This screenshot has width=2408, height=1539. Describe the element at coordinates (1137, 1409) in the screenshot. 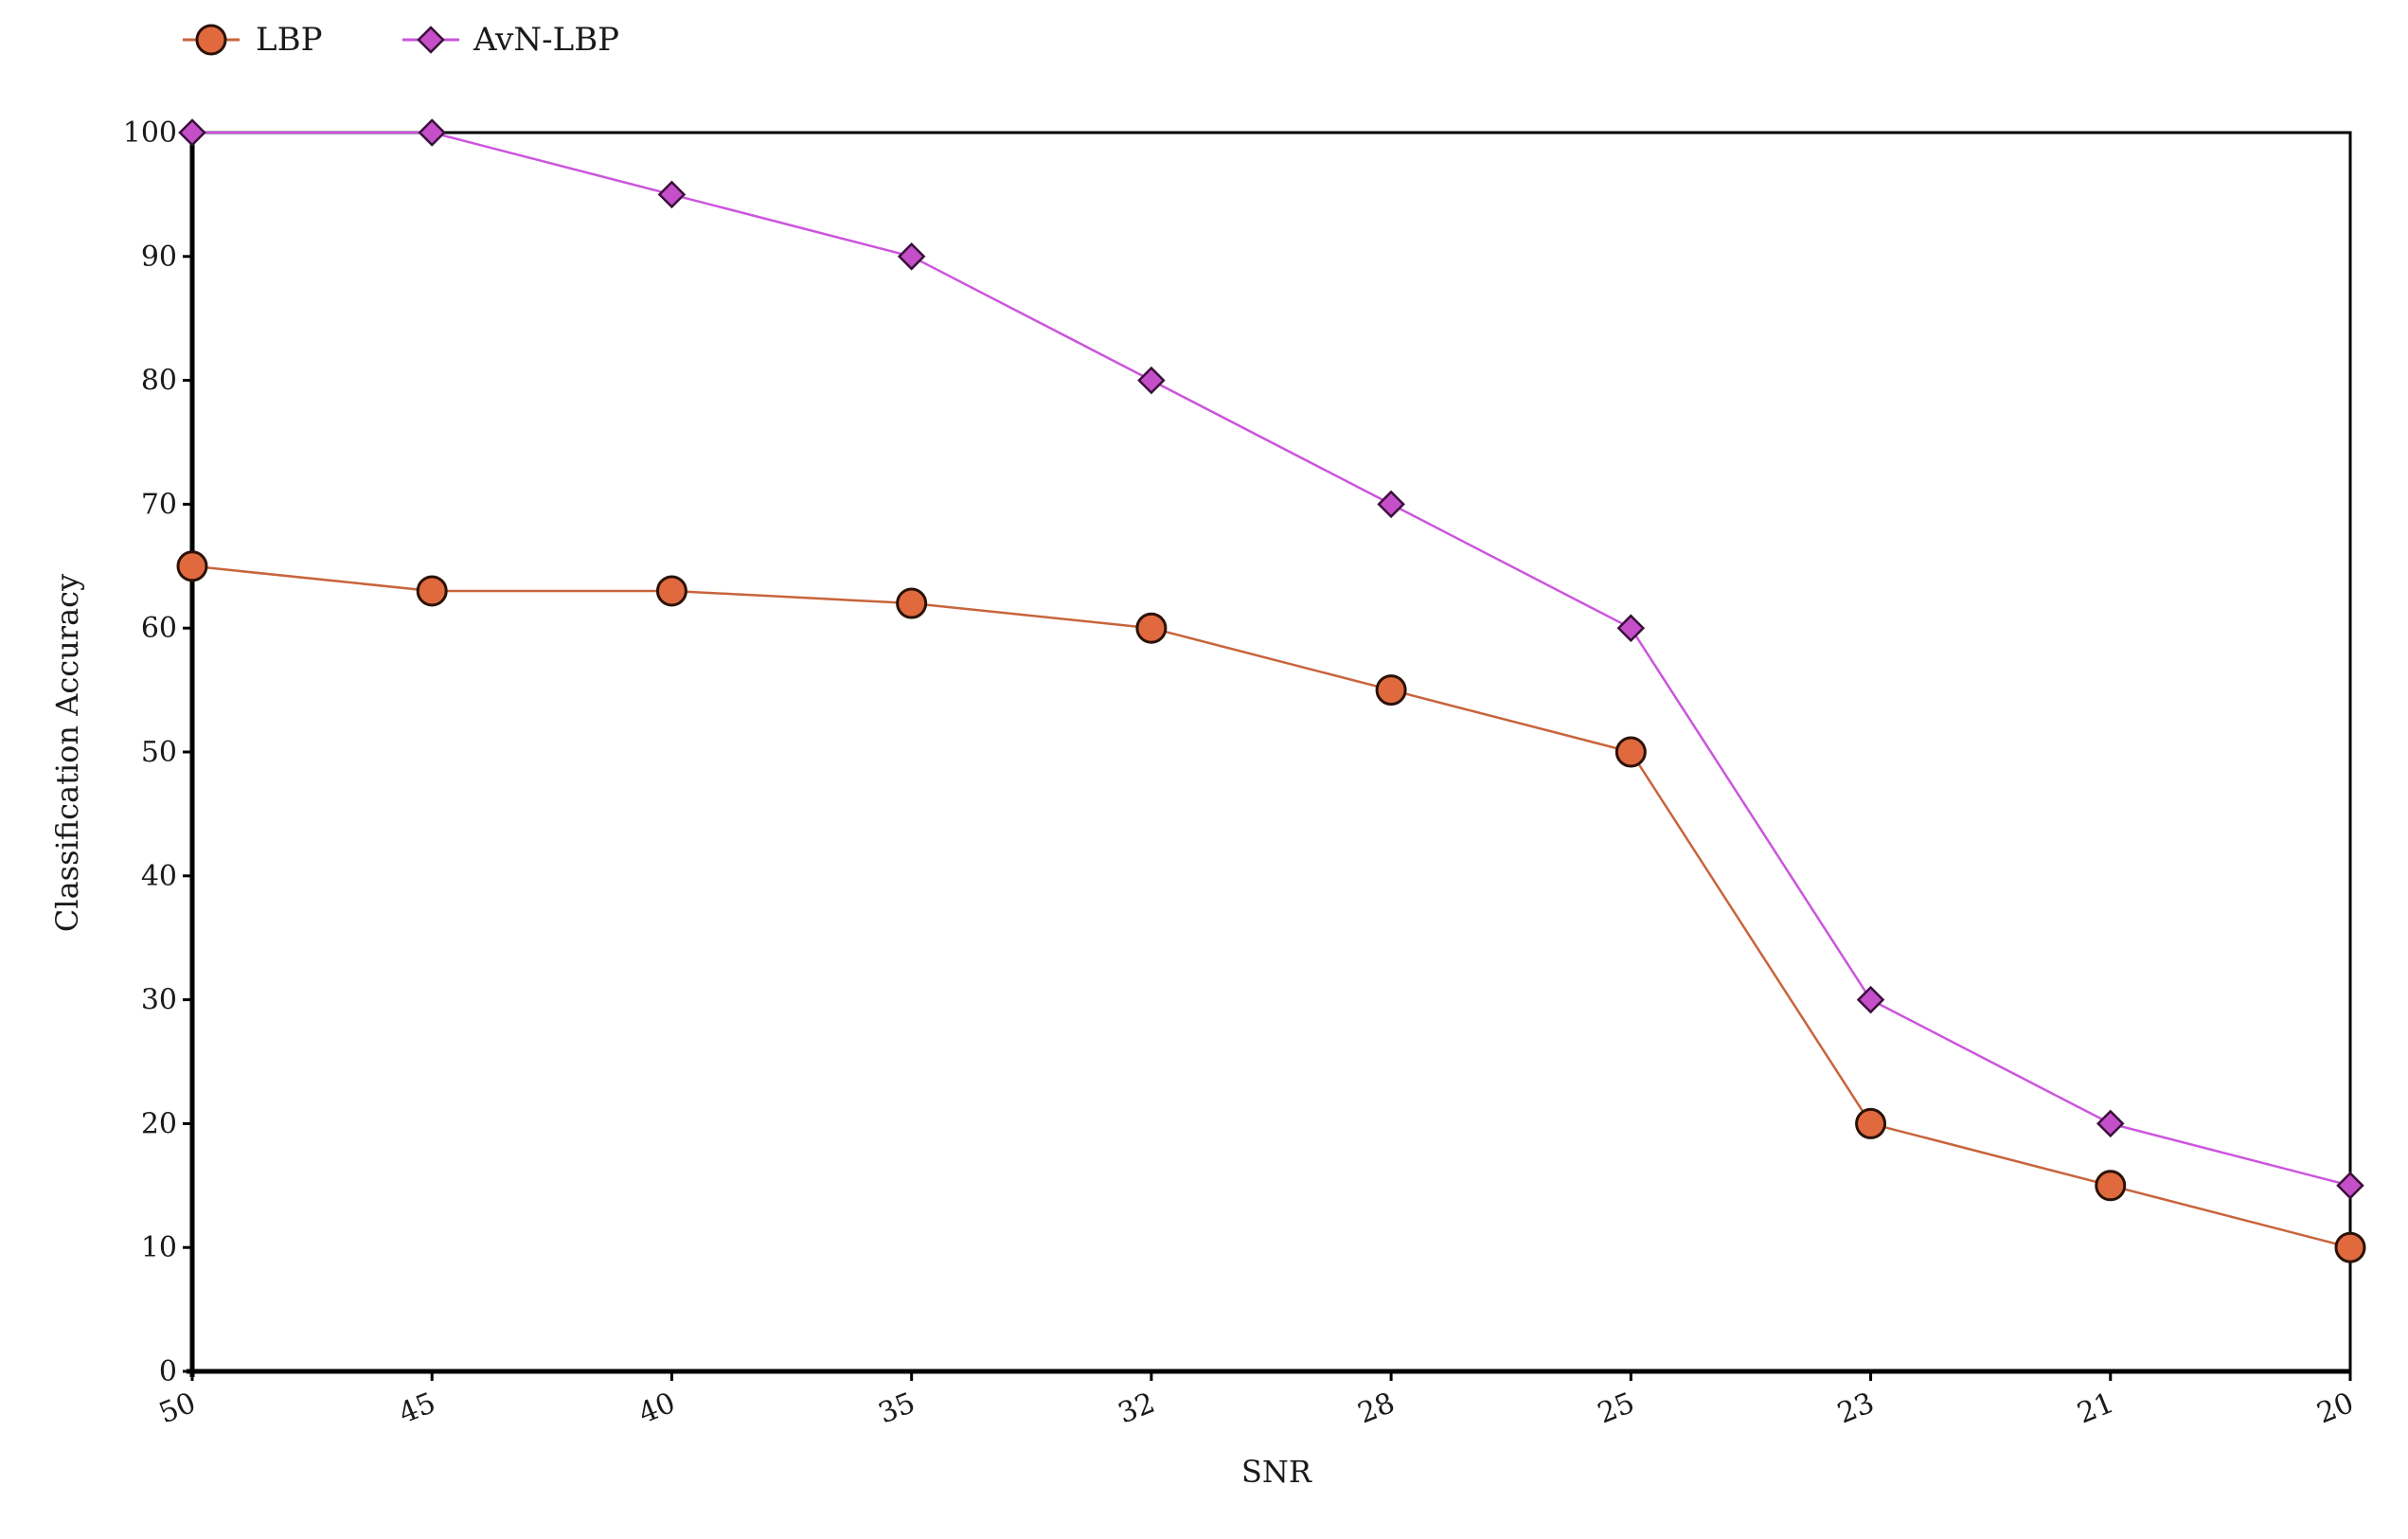

I see `x-tick-label: 32` at that location.